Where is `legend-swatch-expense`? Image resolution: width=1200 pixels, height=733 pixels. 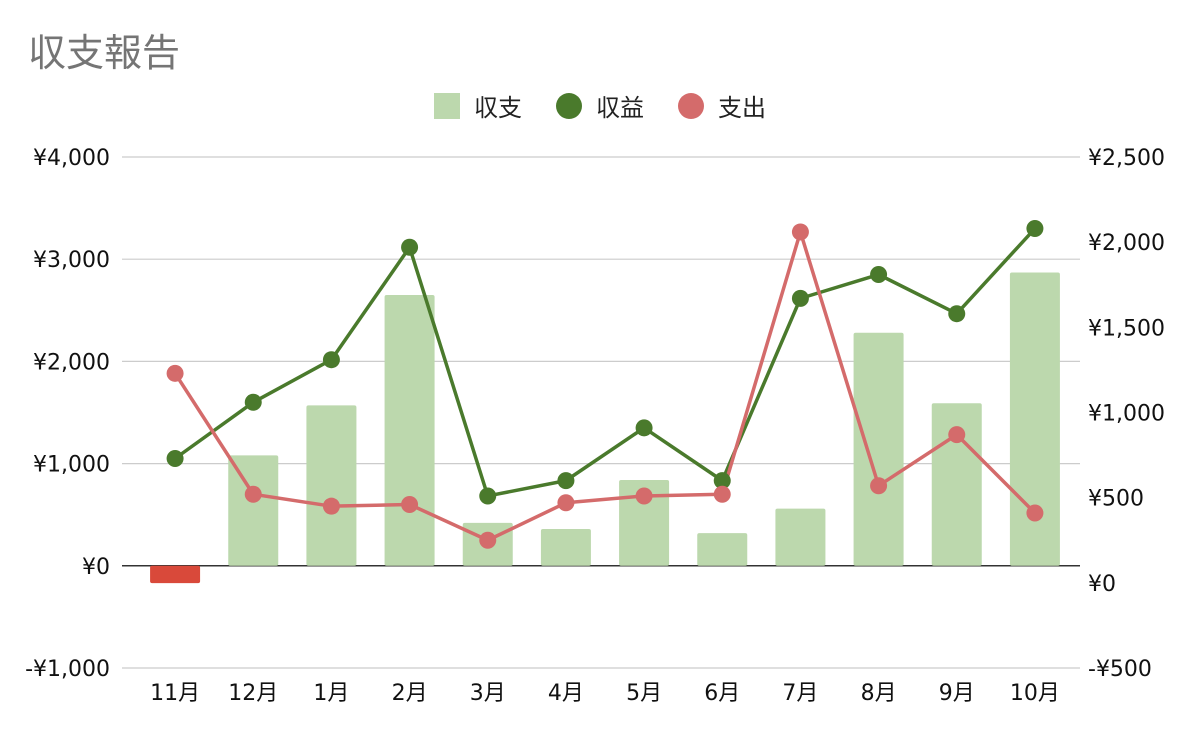
legend-swatch-expense is located at coordinates (691, 105).